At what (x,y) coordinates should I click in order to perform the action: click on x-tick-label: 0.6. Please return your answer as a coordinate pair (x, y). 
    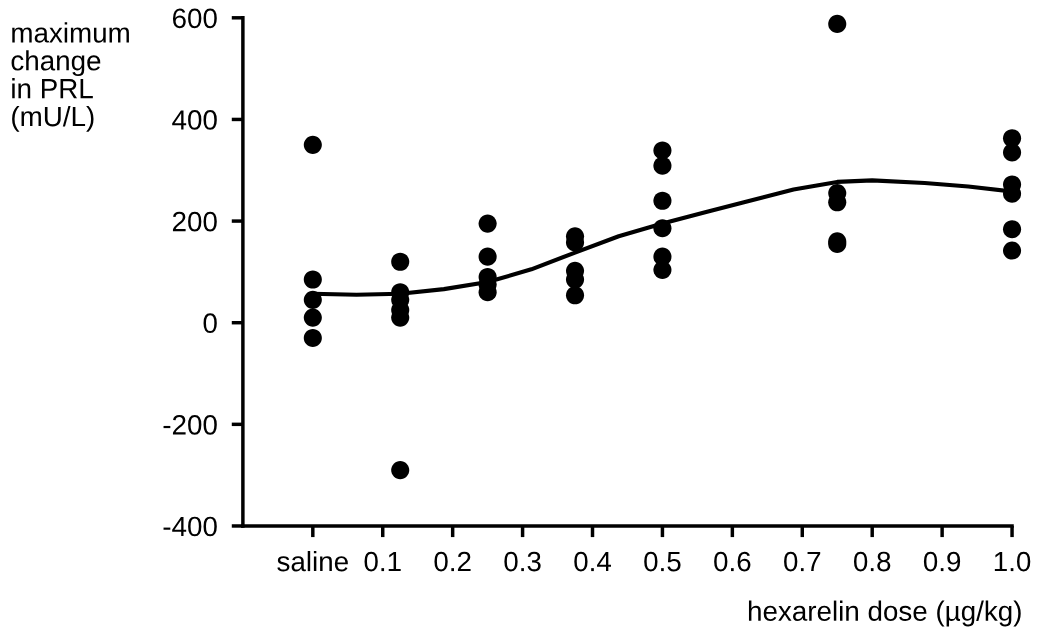
    Looking at the image, I should click on (732, 561).